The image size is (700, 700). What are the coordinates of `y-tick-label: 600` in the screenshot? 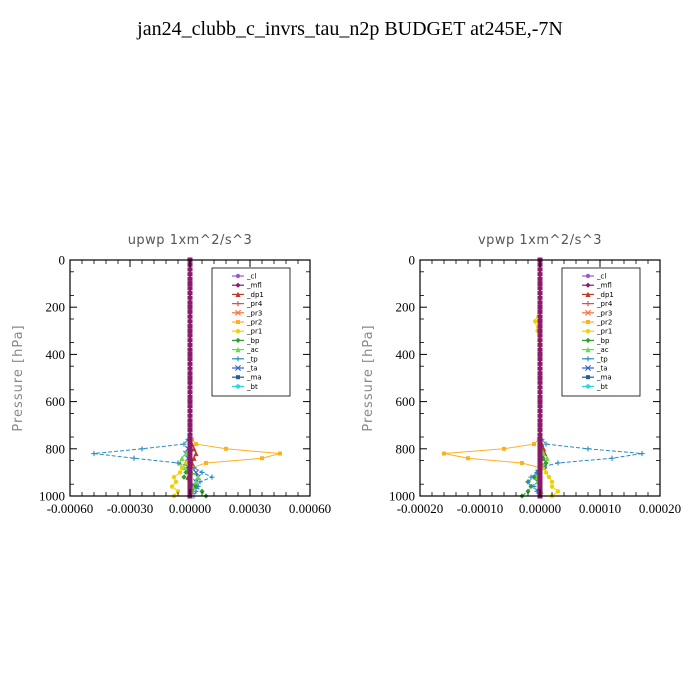 It's located at (406, 401).